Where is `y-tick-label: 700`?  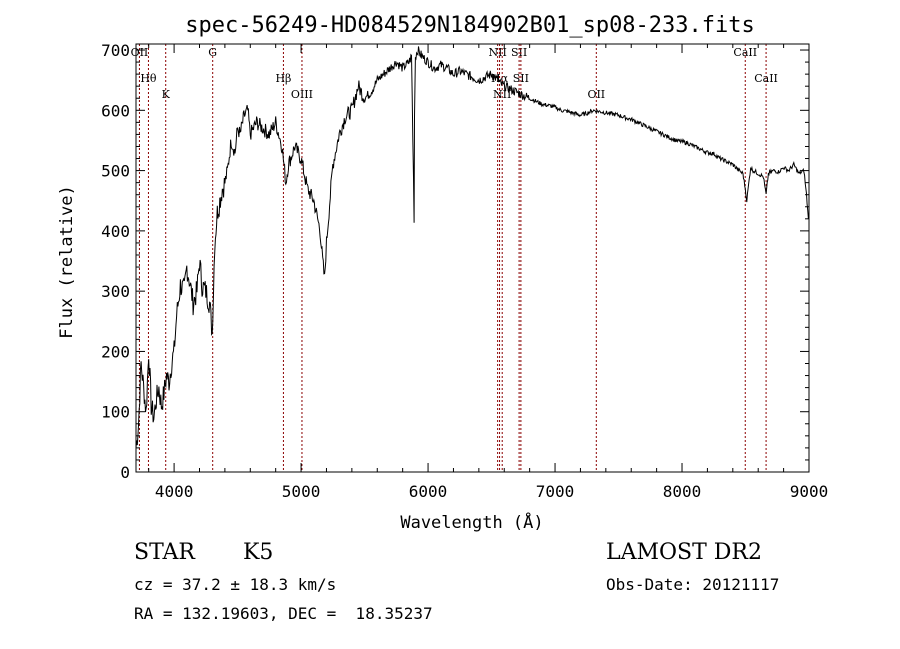 y-tick-label: 700 is located at coordinates (115, 50).